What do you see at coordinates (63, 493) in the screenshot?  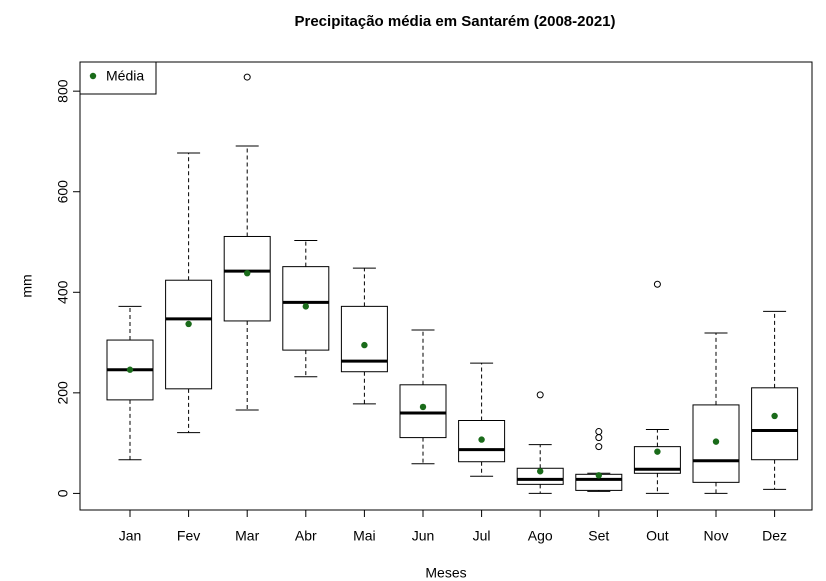 I see `y-tick-label: 0` at bounding box center [63, 493].